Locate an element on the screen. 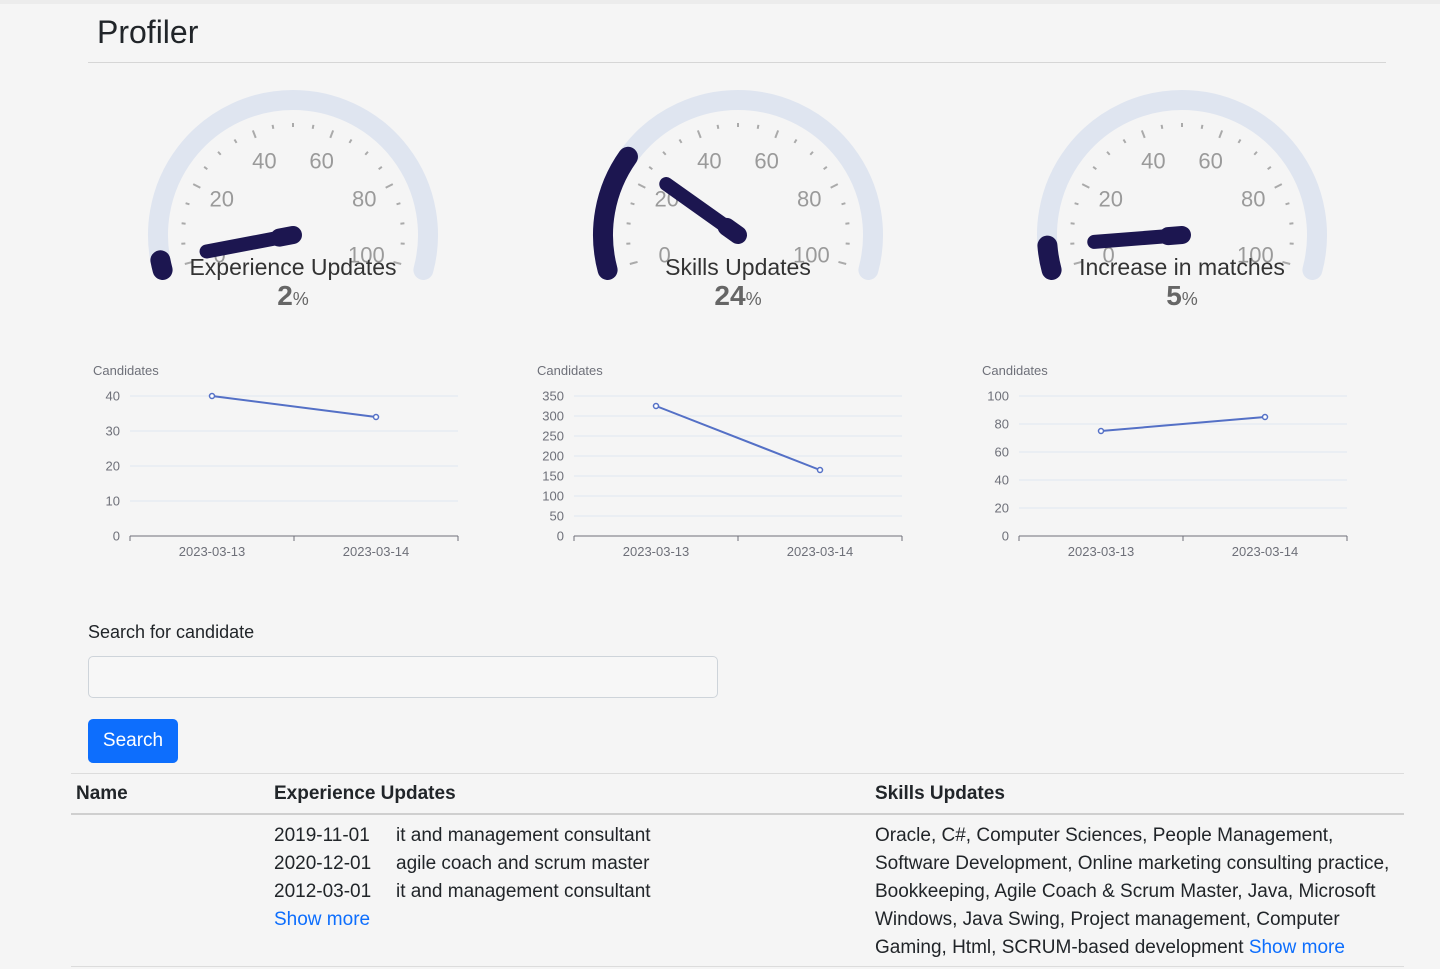 The height and width of the screenshot is (969, 1440). column-header-skills: Skills Updates is located at coordinates (940, 793).